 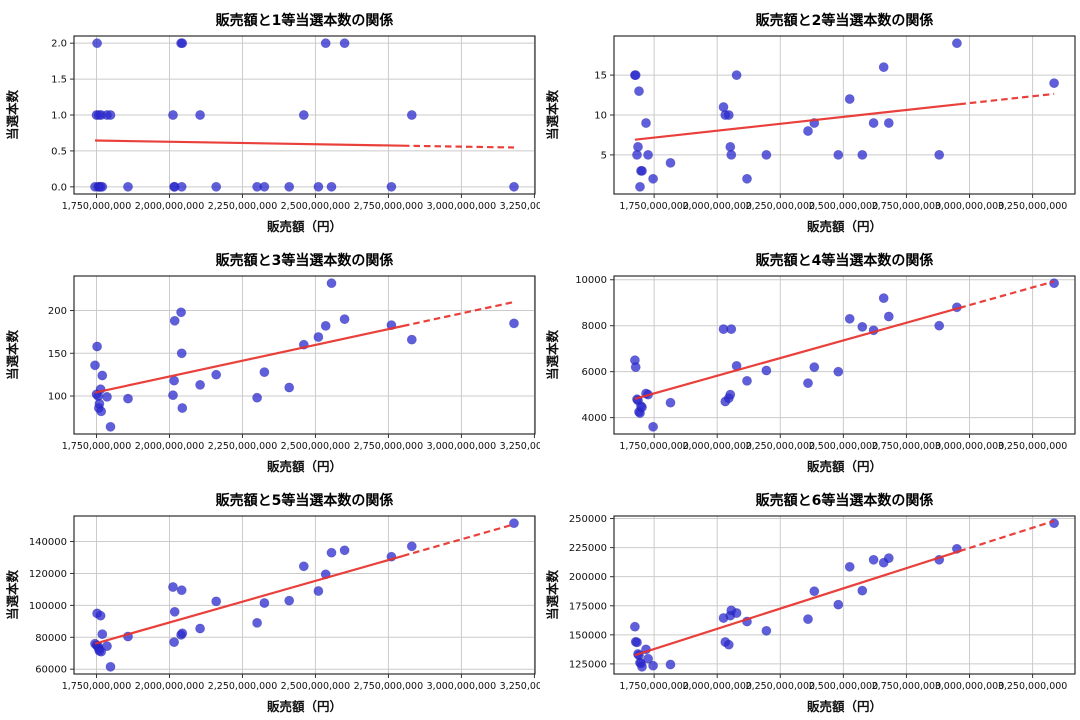 I want to click on y-tick-label: 140000, so click(x=48, y=542).